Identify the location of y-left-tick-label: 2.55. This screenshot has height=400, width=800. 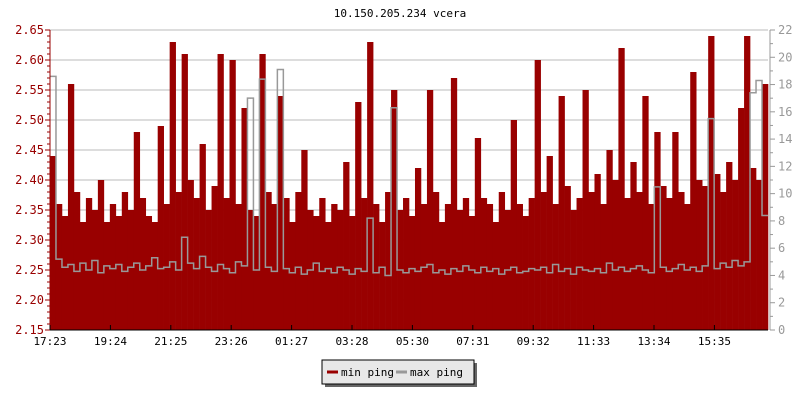
(29, 90).